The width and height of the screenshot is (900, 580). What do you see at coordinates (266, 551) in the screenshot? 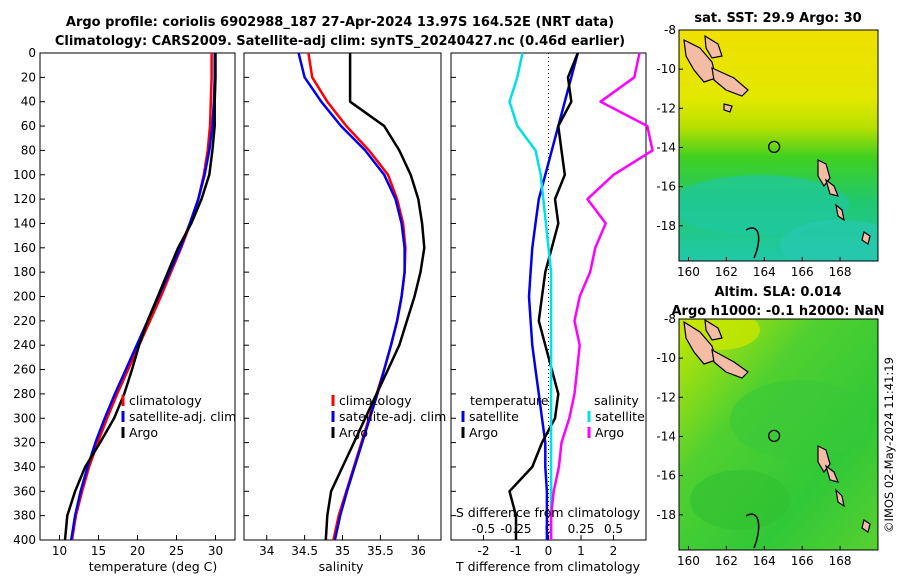
I see `x-tick-label: 34` at bounding box center [266, 551].